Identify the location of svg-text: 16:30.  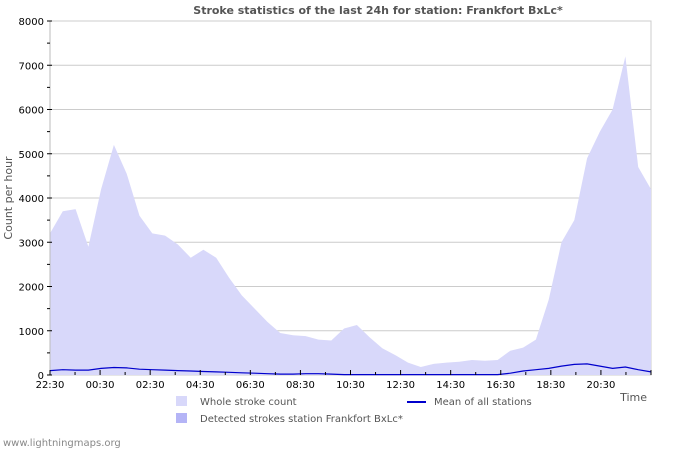
(500, 385).